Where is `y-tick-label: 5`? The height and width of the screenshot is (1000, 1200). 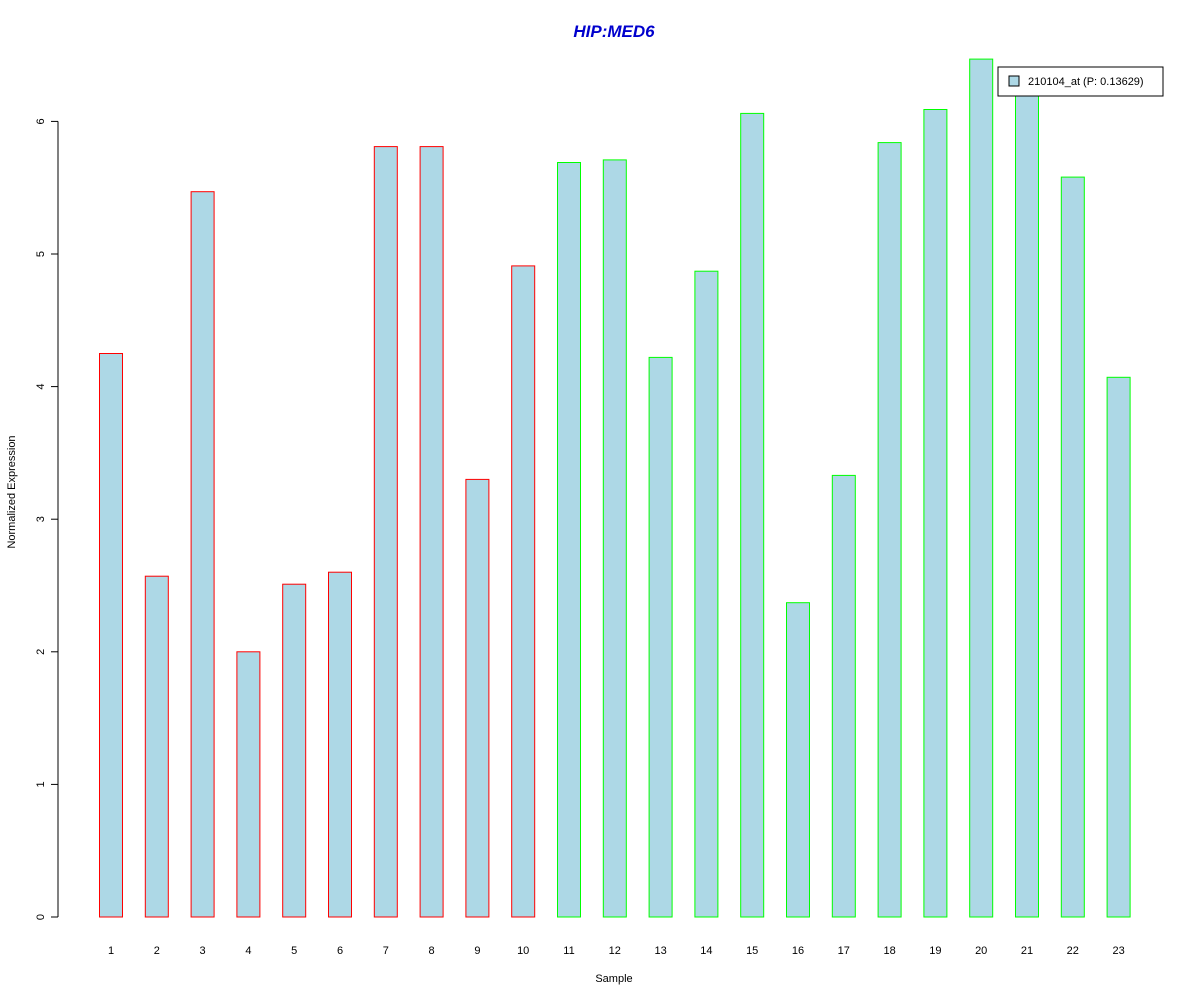
y-tick-label: 5 is located at coordinates (41, 254).